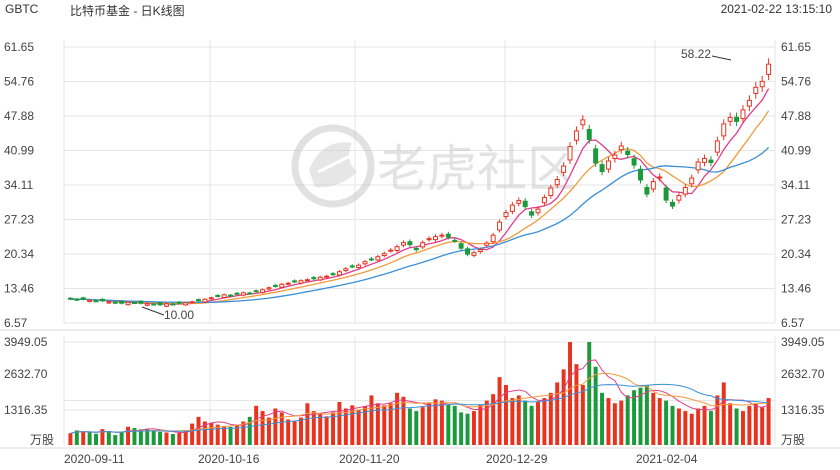 This screenshot has width=840, height=470. I want to click on price-tick-label: 20.34, so click(19, 254).